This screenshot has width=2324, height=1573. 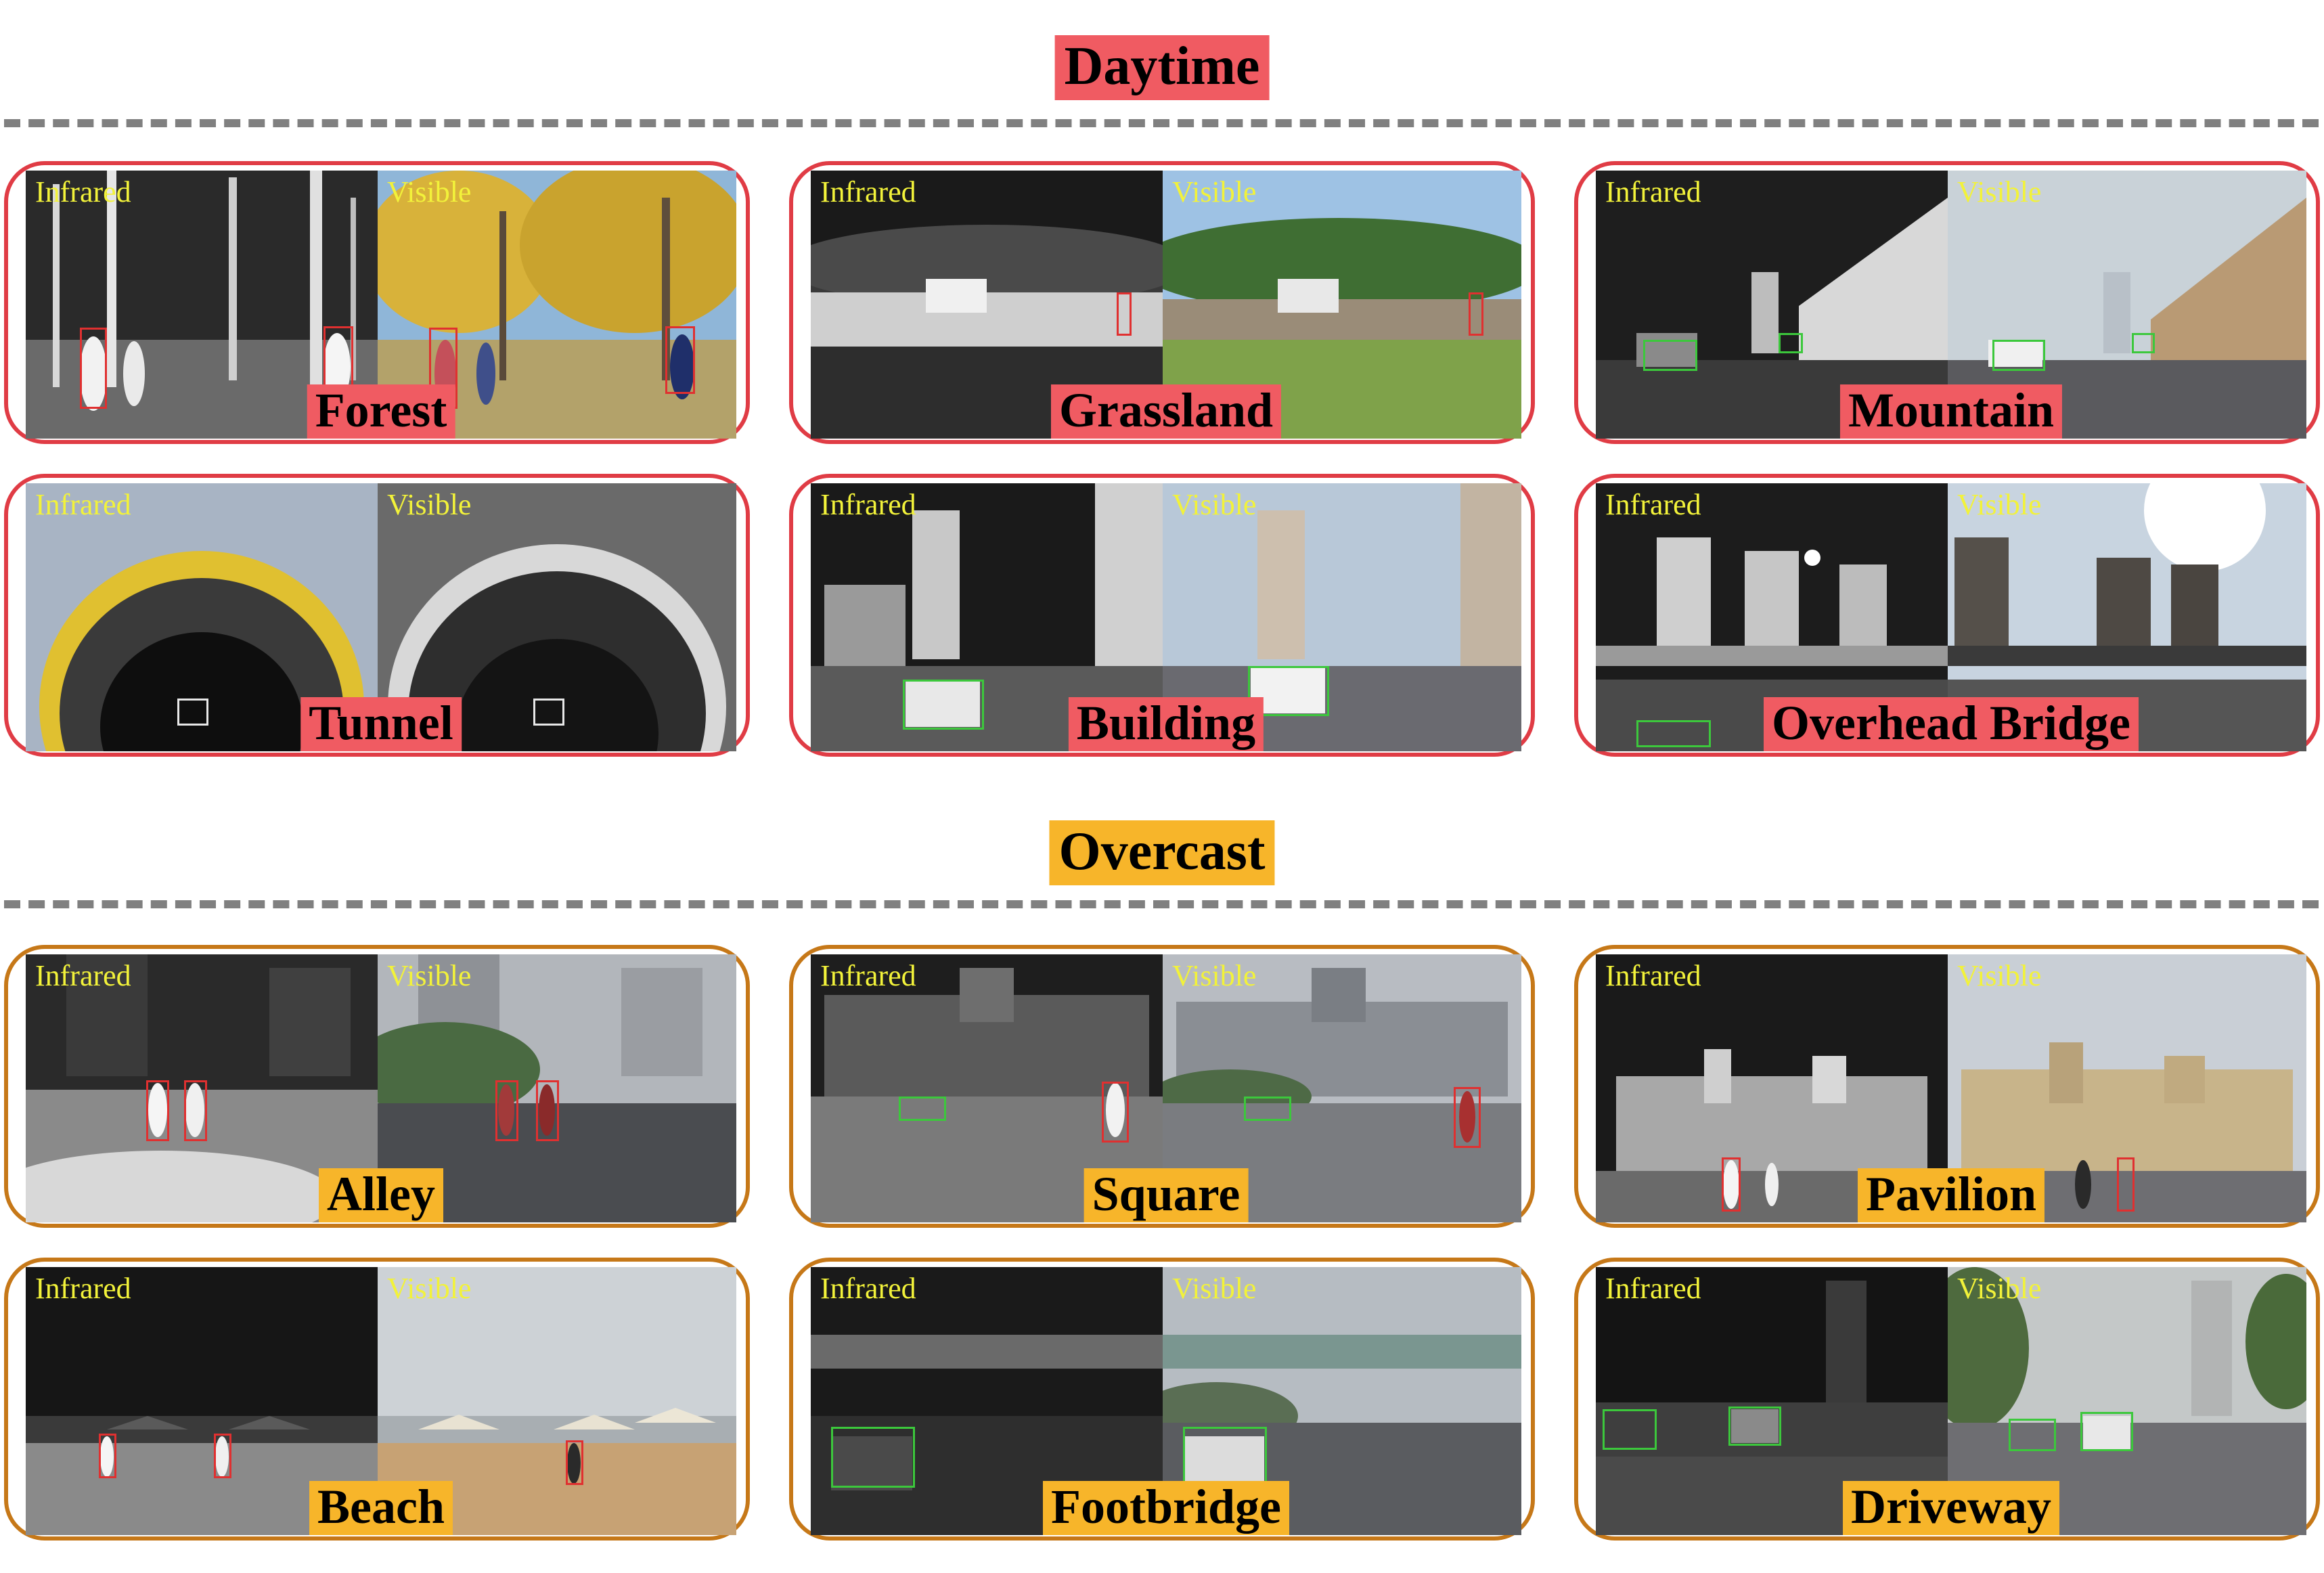 I want to click on scene-panel-footbridge: Infrared Visible Footbridge, so click(x=1162, y=1399).